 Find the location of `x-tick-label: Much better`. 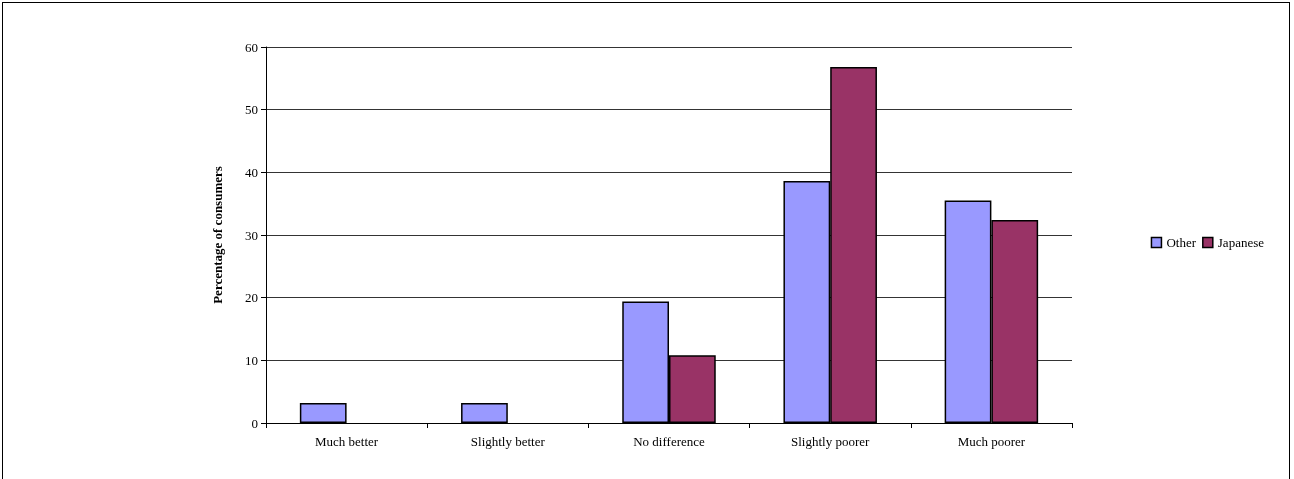

x-tick-label: Much better is located at coordinates (347, 441).